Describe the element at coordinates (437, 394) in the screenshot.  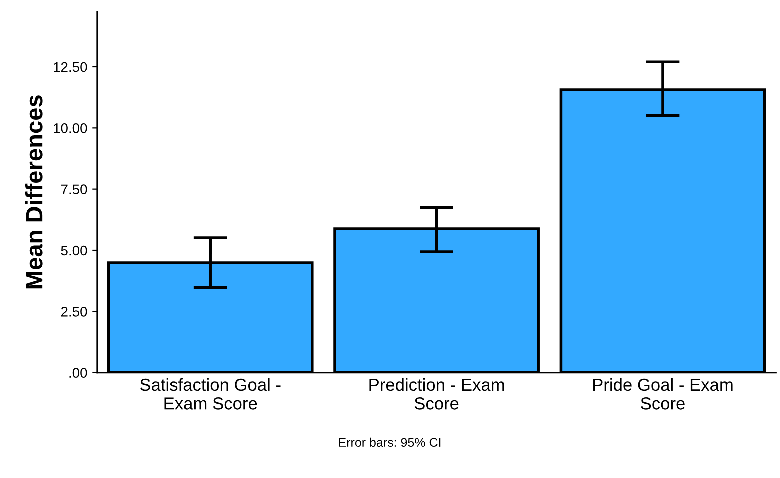
I see `x-tick-label: Prediction - Exam Score` at that location.